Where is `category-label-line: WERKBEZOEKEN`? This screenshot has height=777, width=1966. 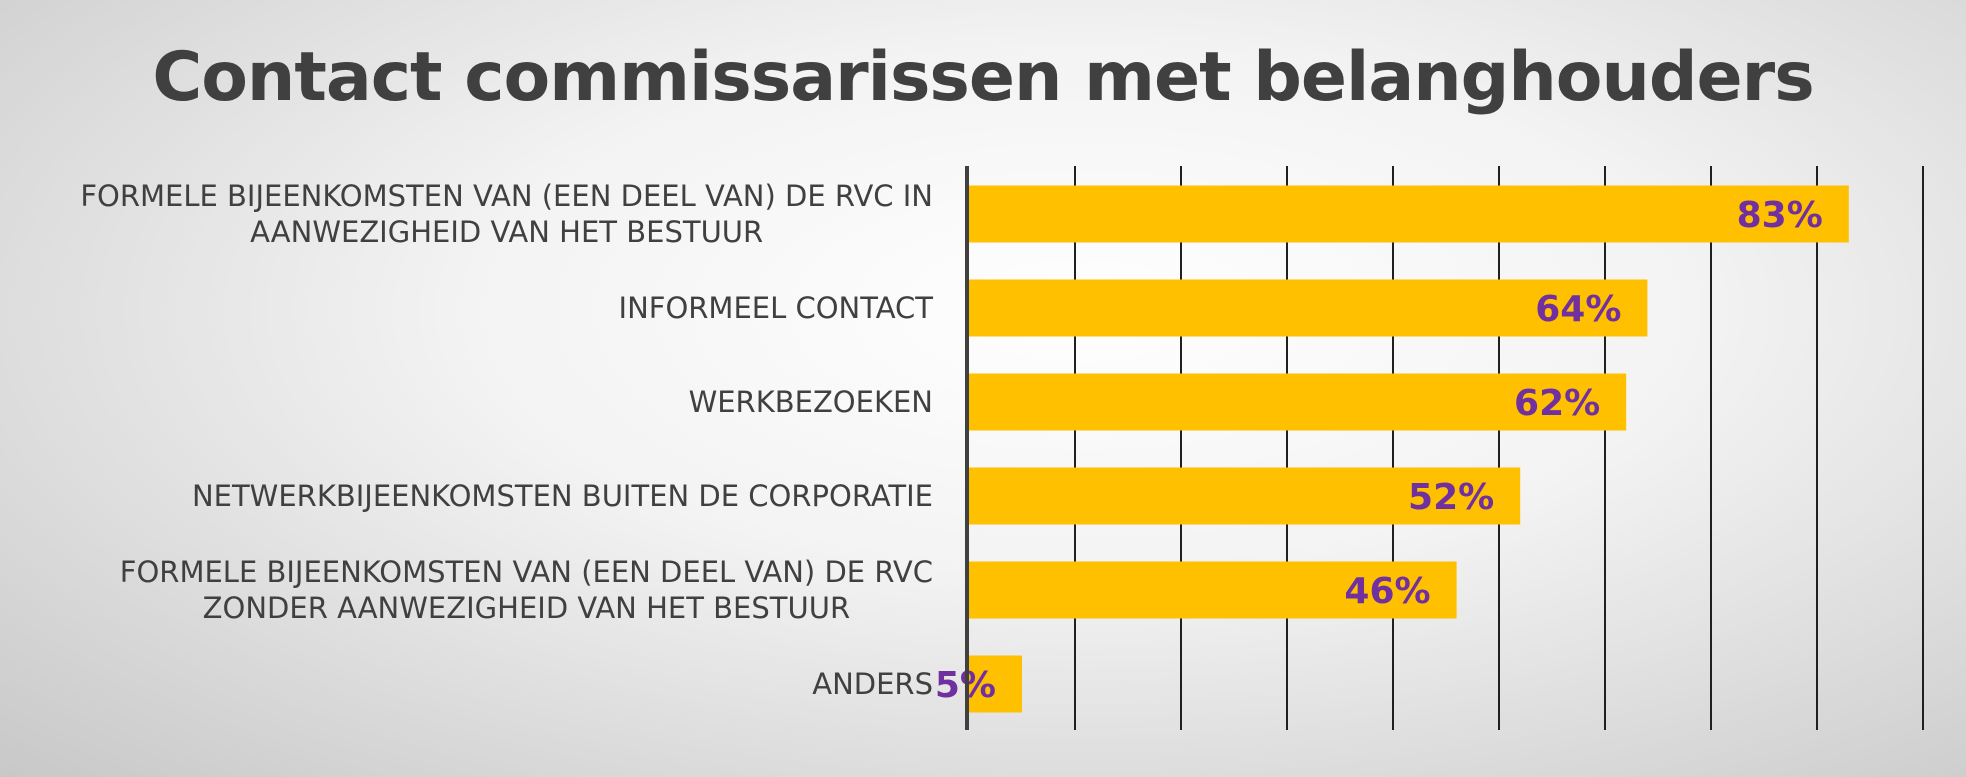 category-label-line: WERKBEZOEKEN is located at coordinates (811, 402).